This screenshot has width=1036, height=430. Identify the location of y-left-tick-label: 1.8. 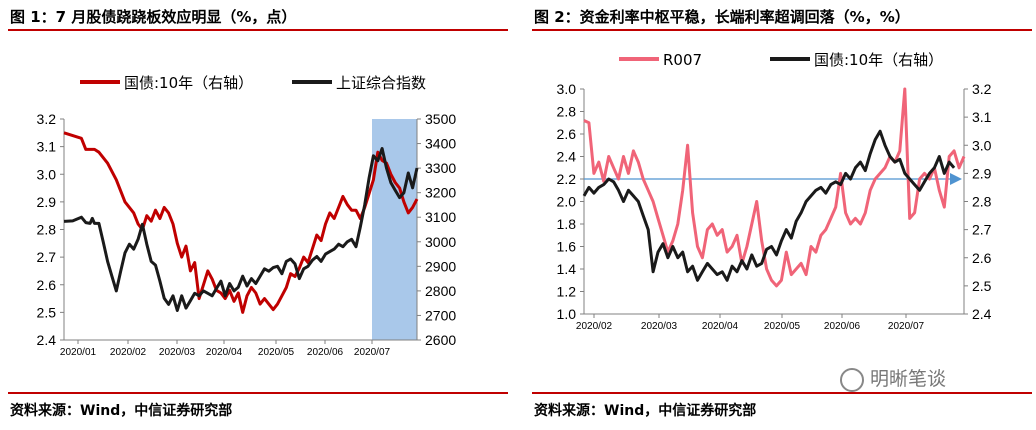
(567, 224).